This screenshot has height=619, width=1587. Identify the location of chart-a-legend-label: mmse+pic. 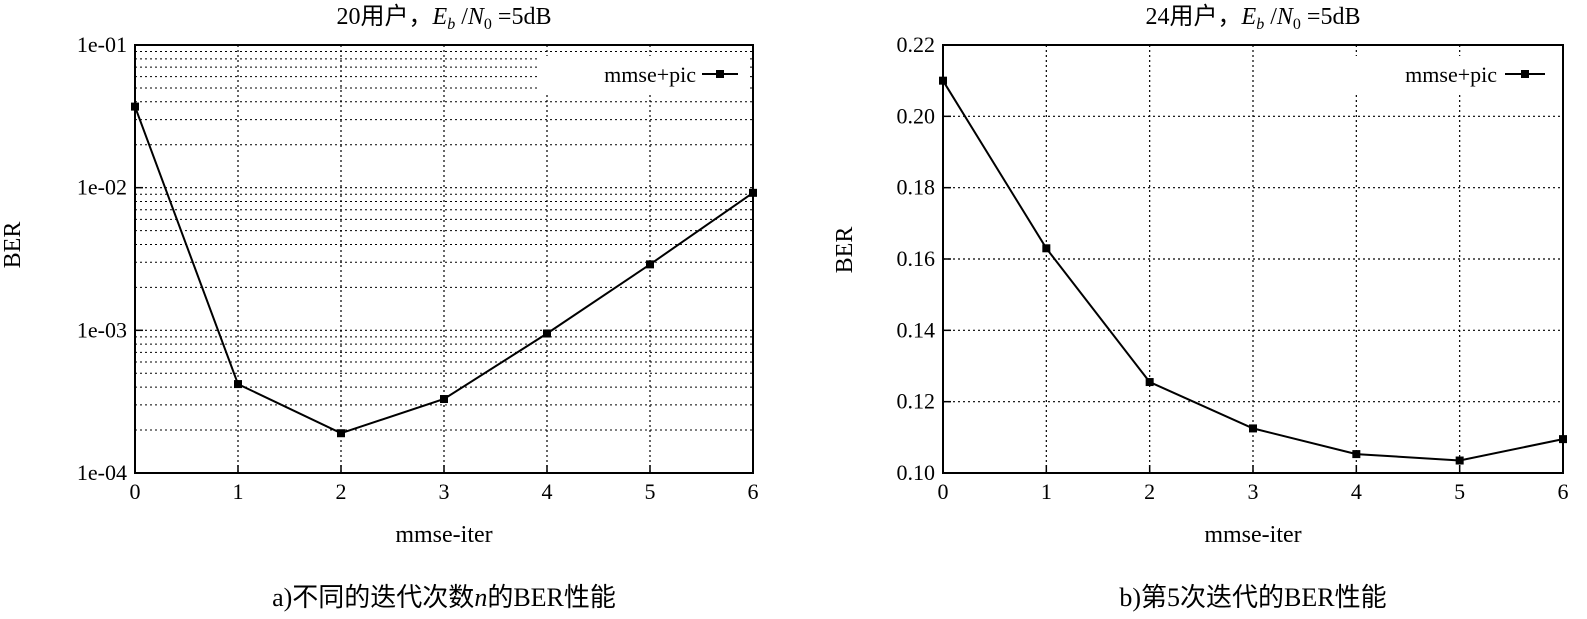
(650, 74).